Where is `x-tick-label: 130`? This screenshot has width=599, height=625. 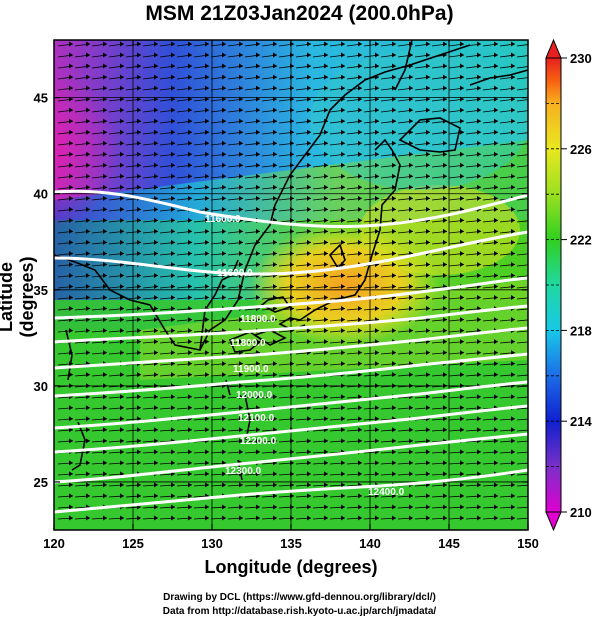
x-tick-label: 130 is located at coordinates (212, 543).